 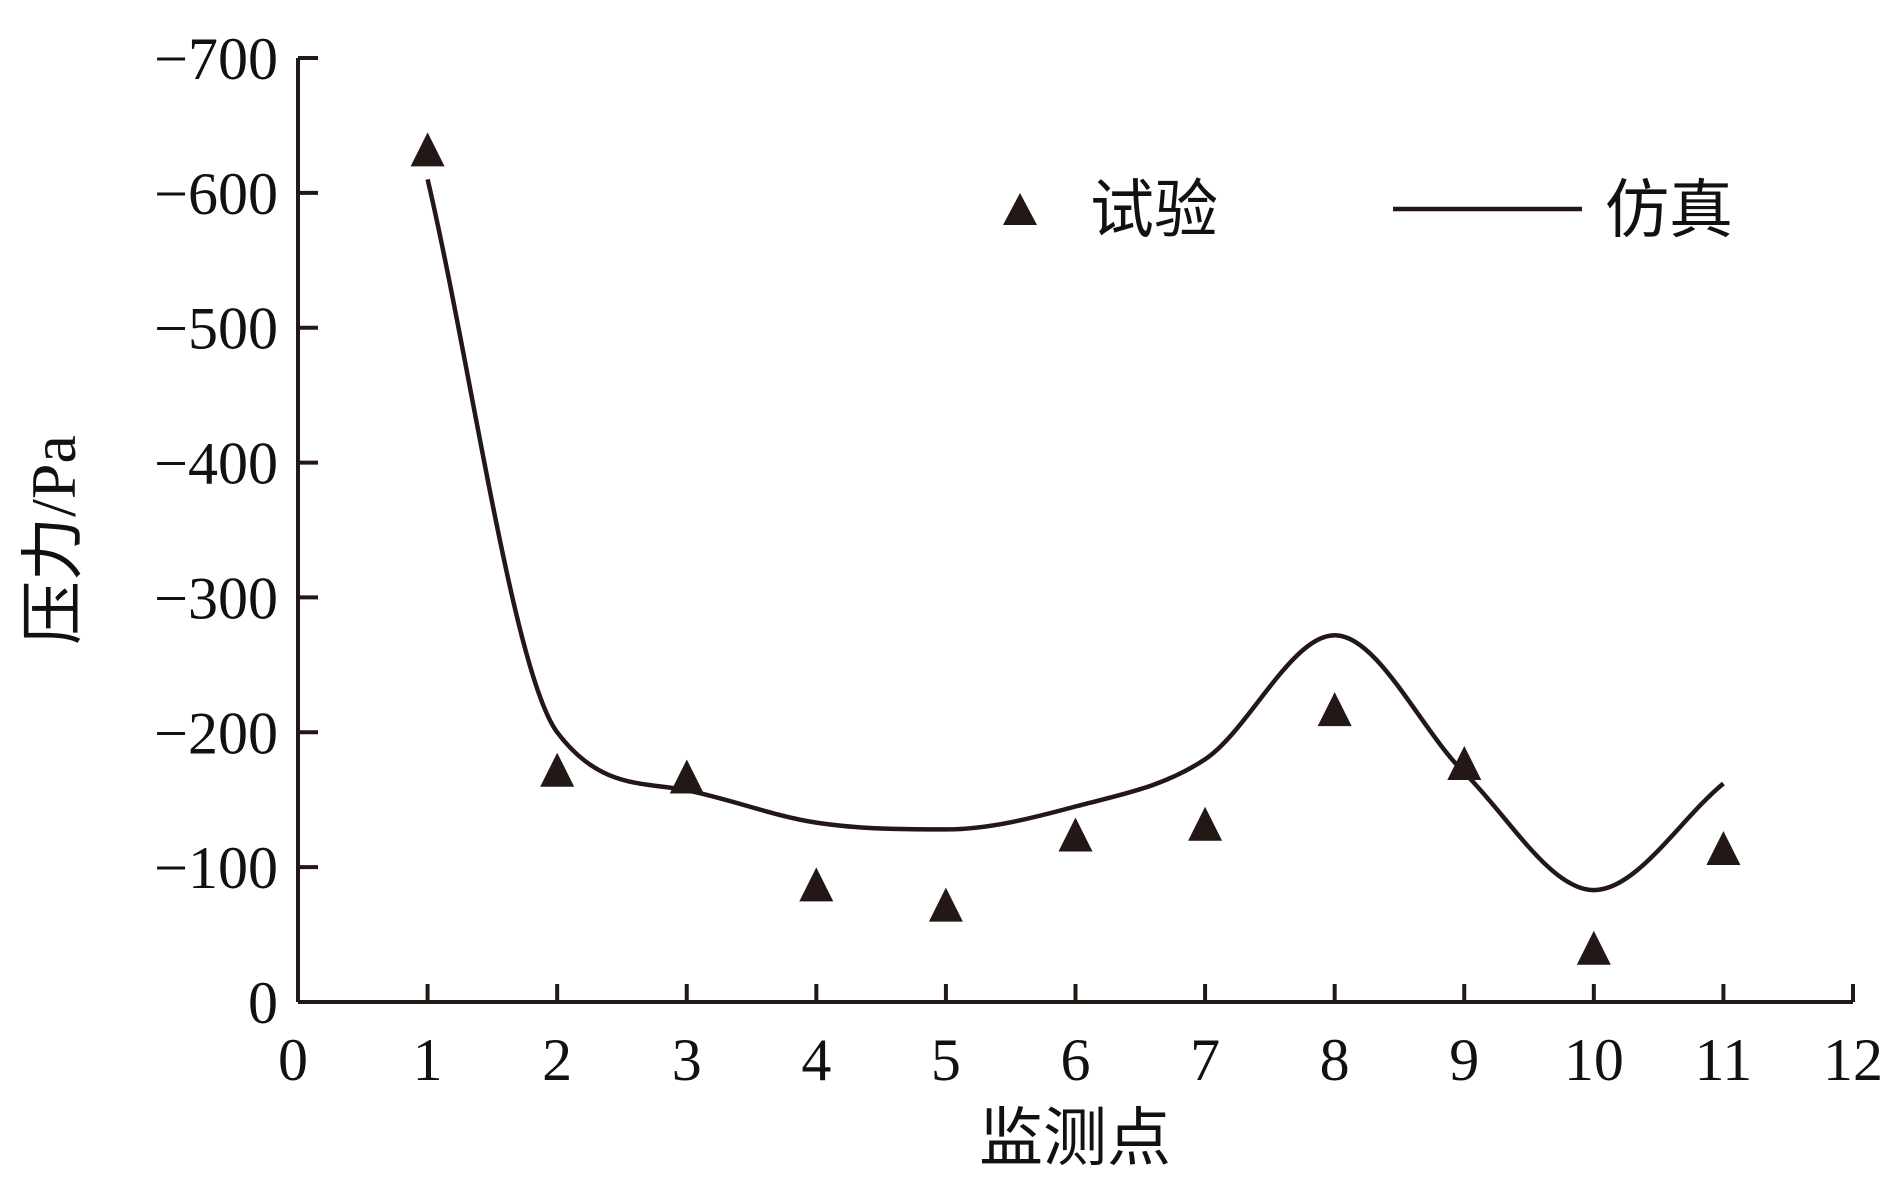 What do you see at coordinates (293, 1060) in the screenshot?
I see `x-tick-label: 0` at bounding box center [293, 1060].